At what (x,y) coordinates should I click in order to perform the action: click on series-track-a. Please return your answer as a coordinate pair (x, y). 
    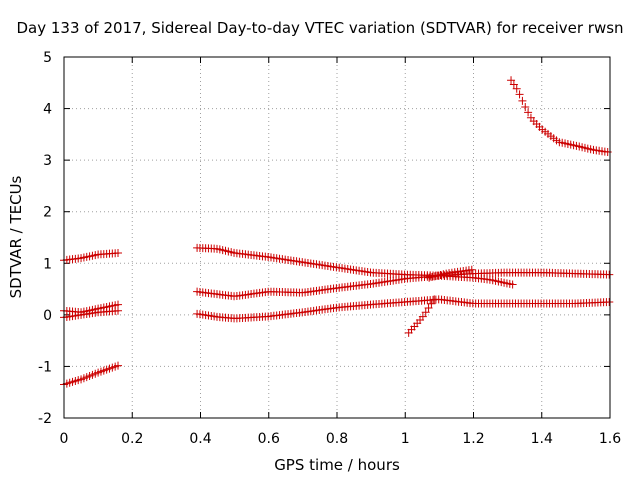
    Looking at the image, I should click on (91, 257).